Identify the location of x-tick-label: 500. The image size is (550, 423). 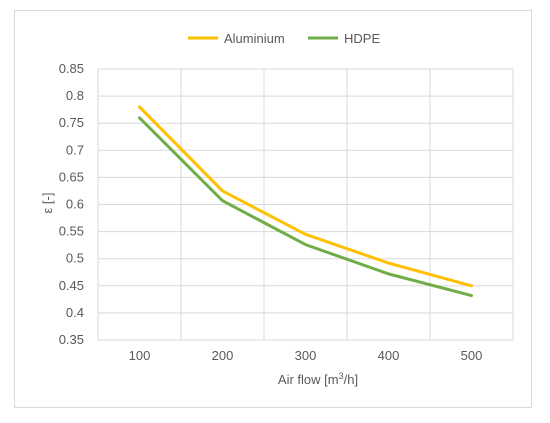
(472, 355).